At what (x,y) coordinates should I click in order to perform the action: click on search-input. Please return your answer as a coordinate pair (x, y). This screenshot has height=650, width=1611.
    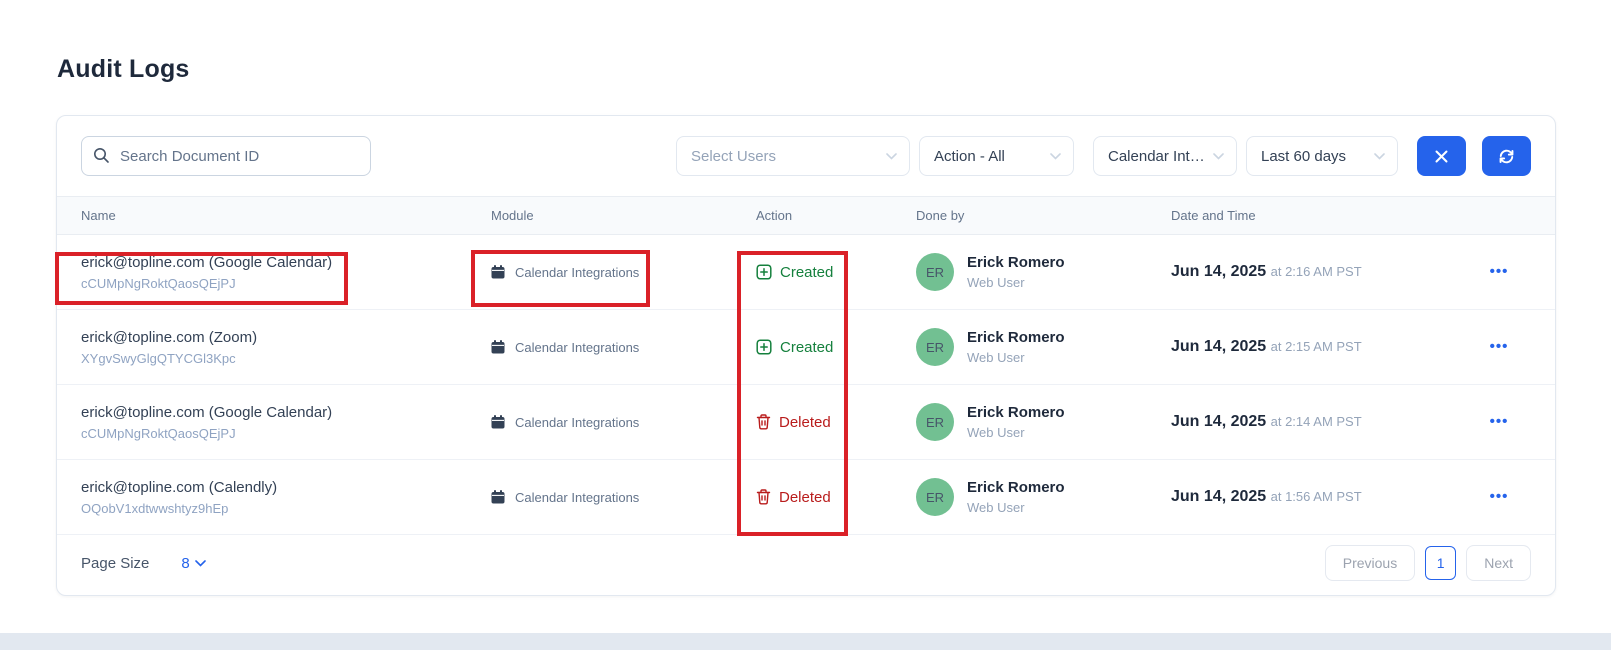
    Looking at the image, I should click on (226, 156).